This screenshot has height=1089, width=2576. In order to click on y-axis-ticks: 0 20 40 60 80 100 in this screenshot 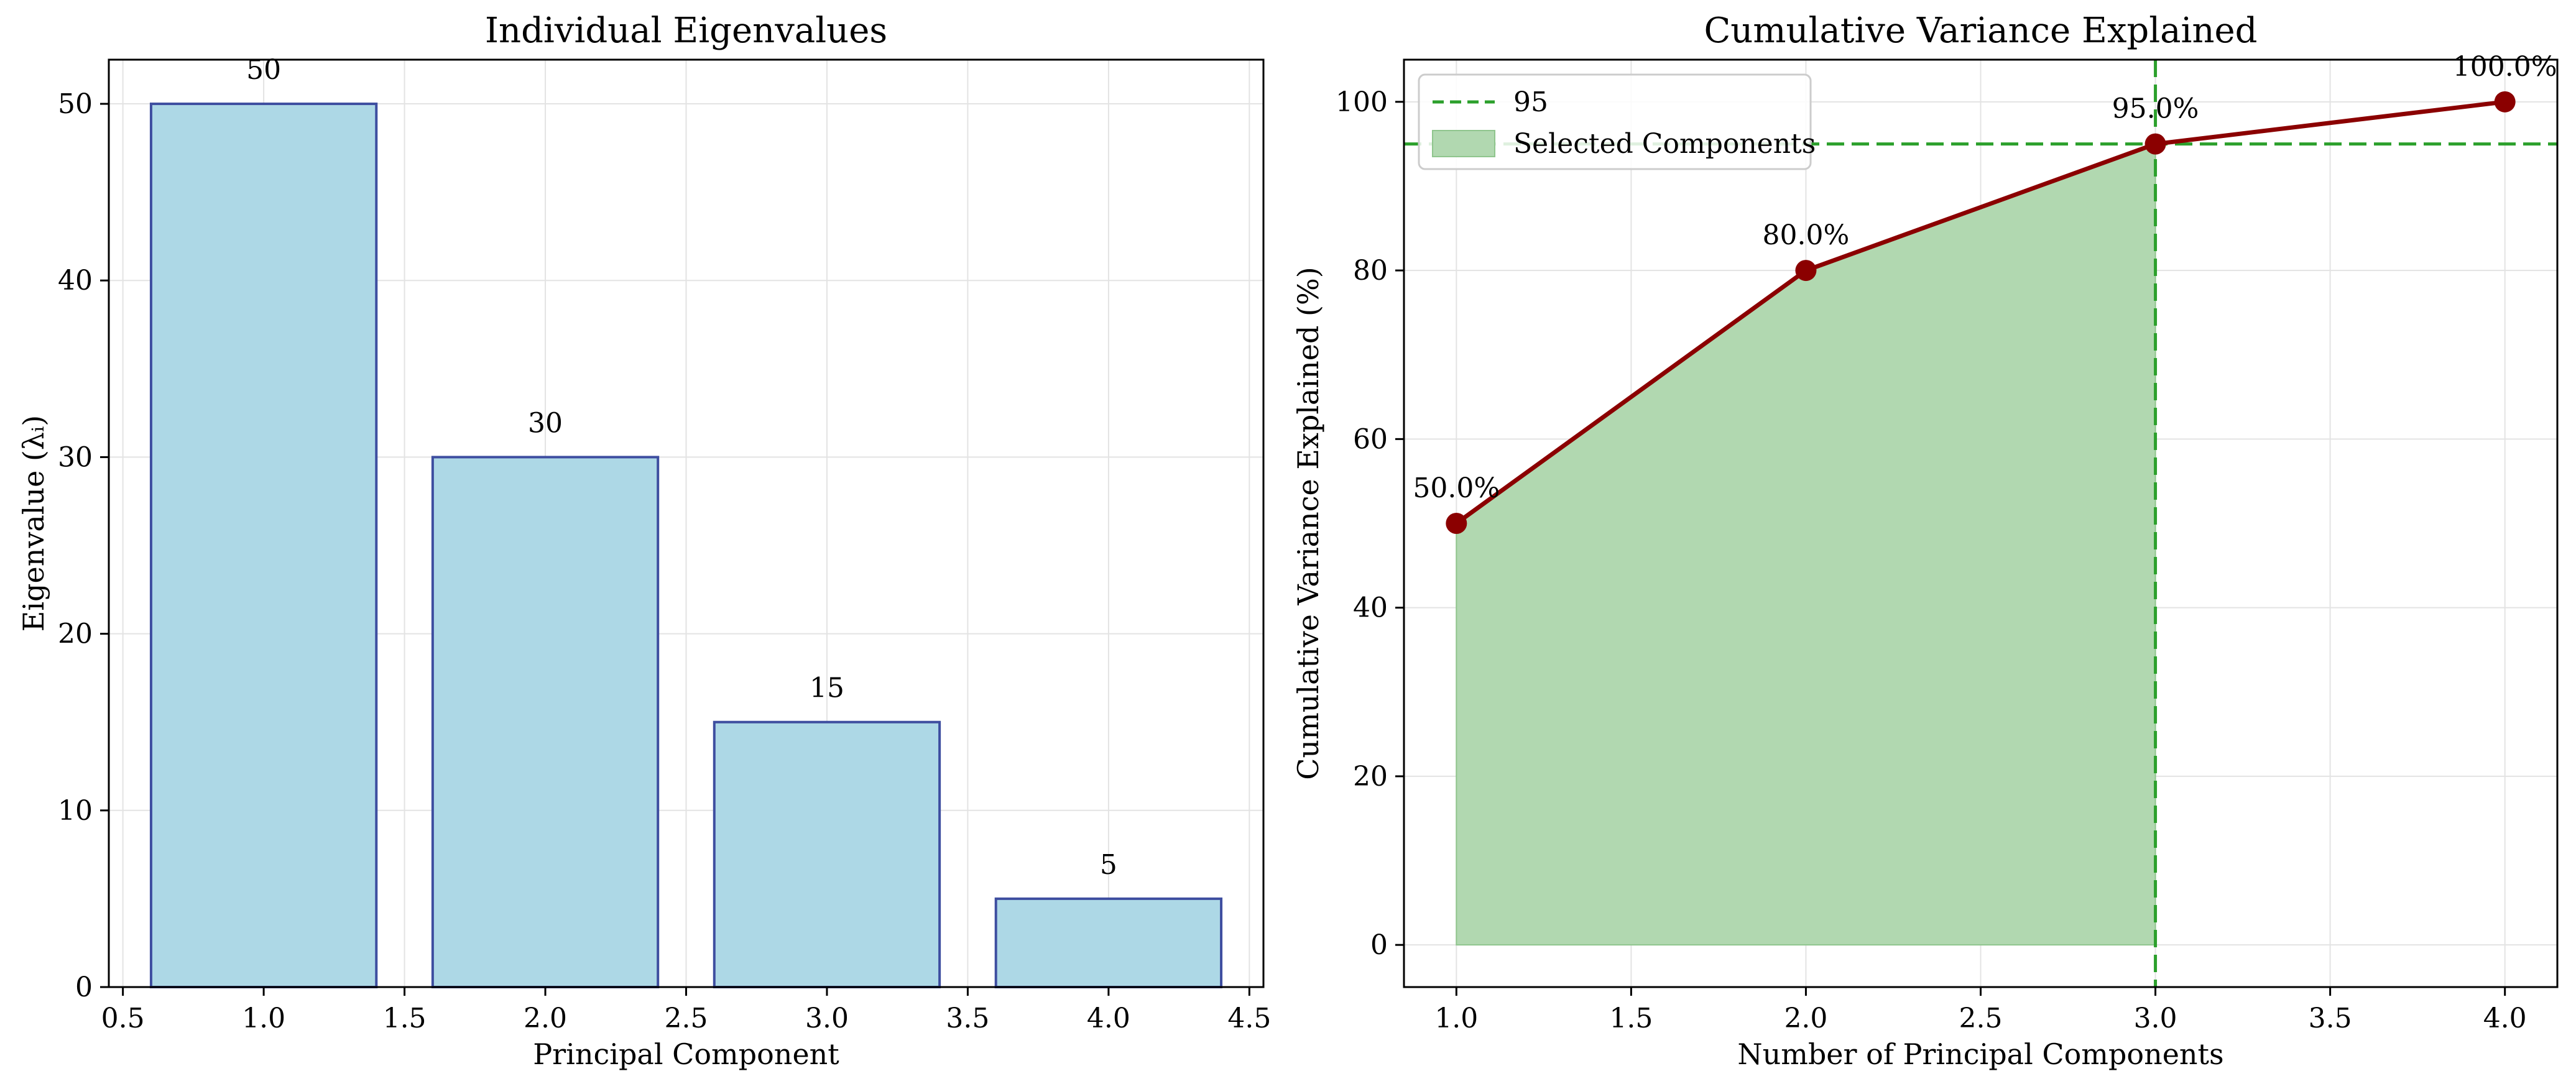, I will do `click(1370, 523)`.